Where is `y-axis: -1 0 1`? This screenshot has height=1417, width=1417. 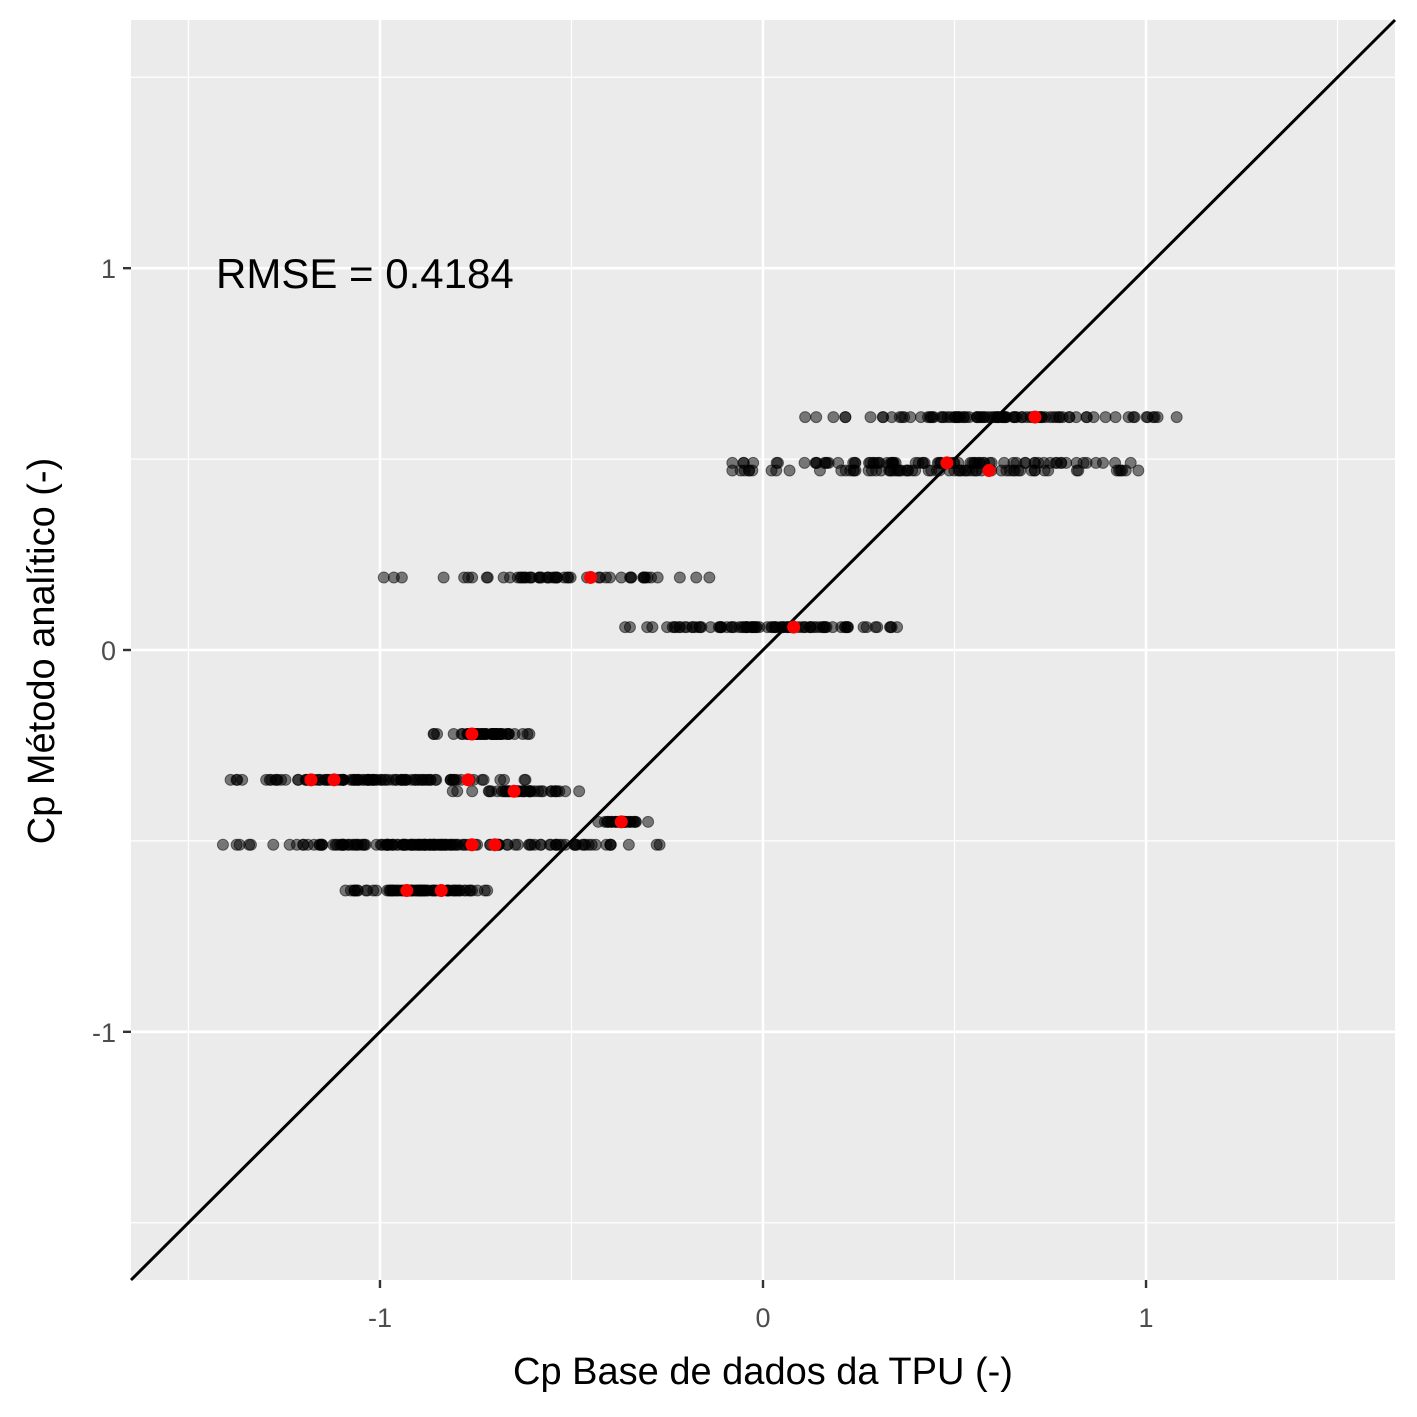 y-axis: -1 0 1 is located at coordinates (111, 651).